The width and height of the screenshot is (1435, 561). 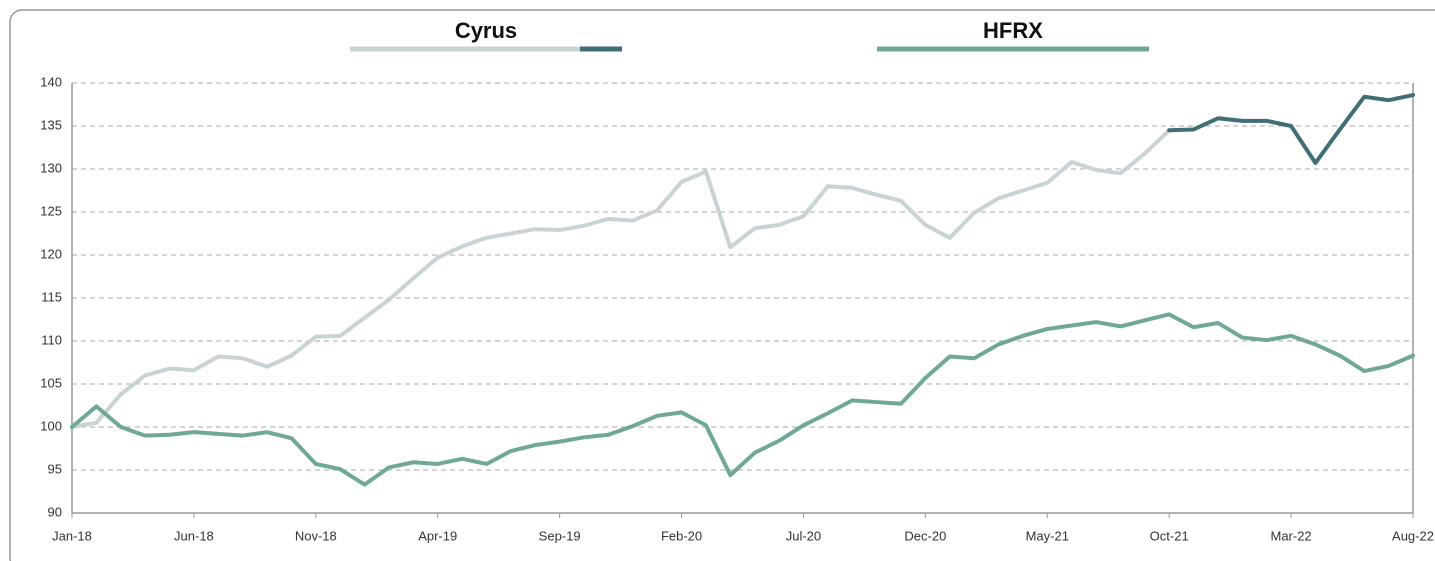 What do you see at coordinates (51, 339) in the screenshot?
I see `y-tick-label: 110` at bounding box center [51, 339].